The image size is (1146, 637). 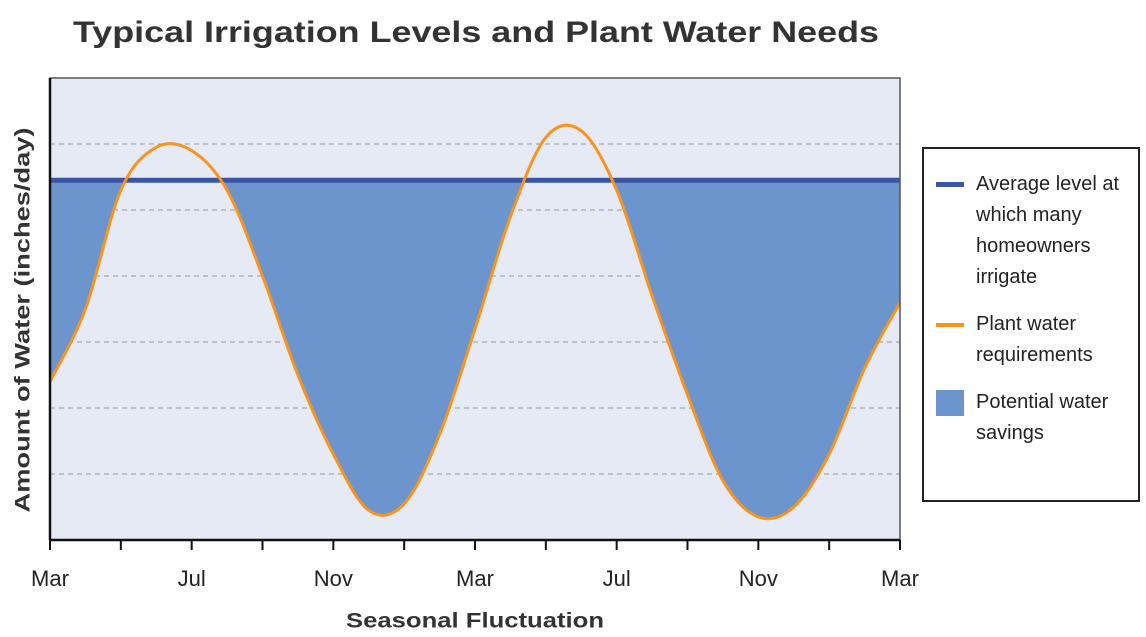 I want to click on legend-entry: Potential water savings, so click(x=1033, y=418).